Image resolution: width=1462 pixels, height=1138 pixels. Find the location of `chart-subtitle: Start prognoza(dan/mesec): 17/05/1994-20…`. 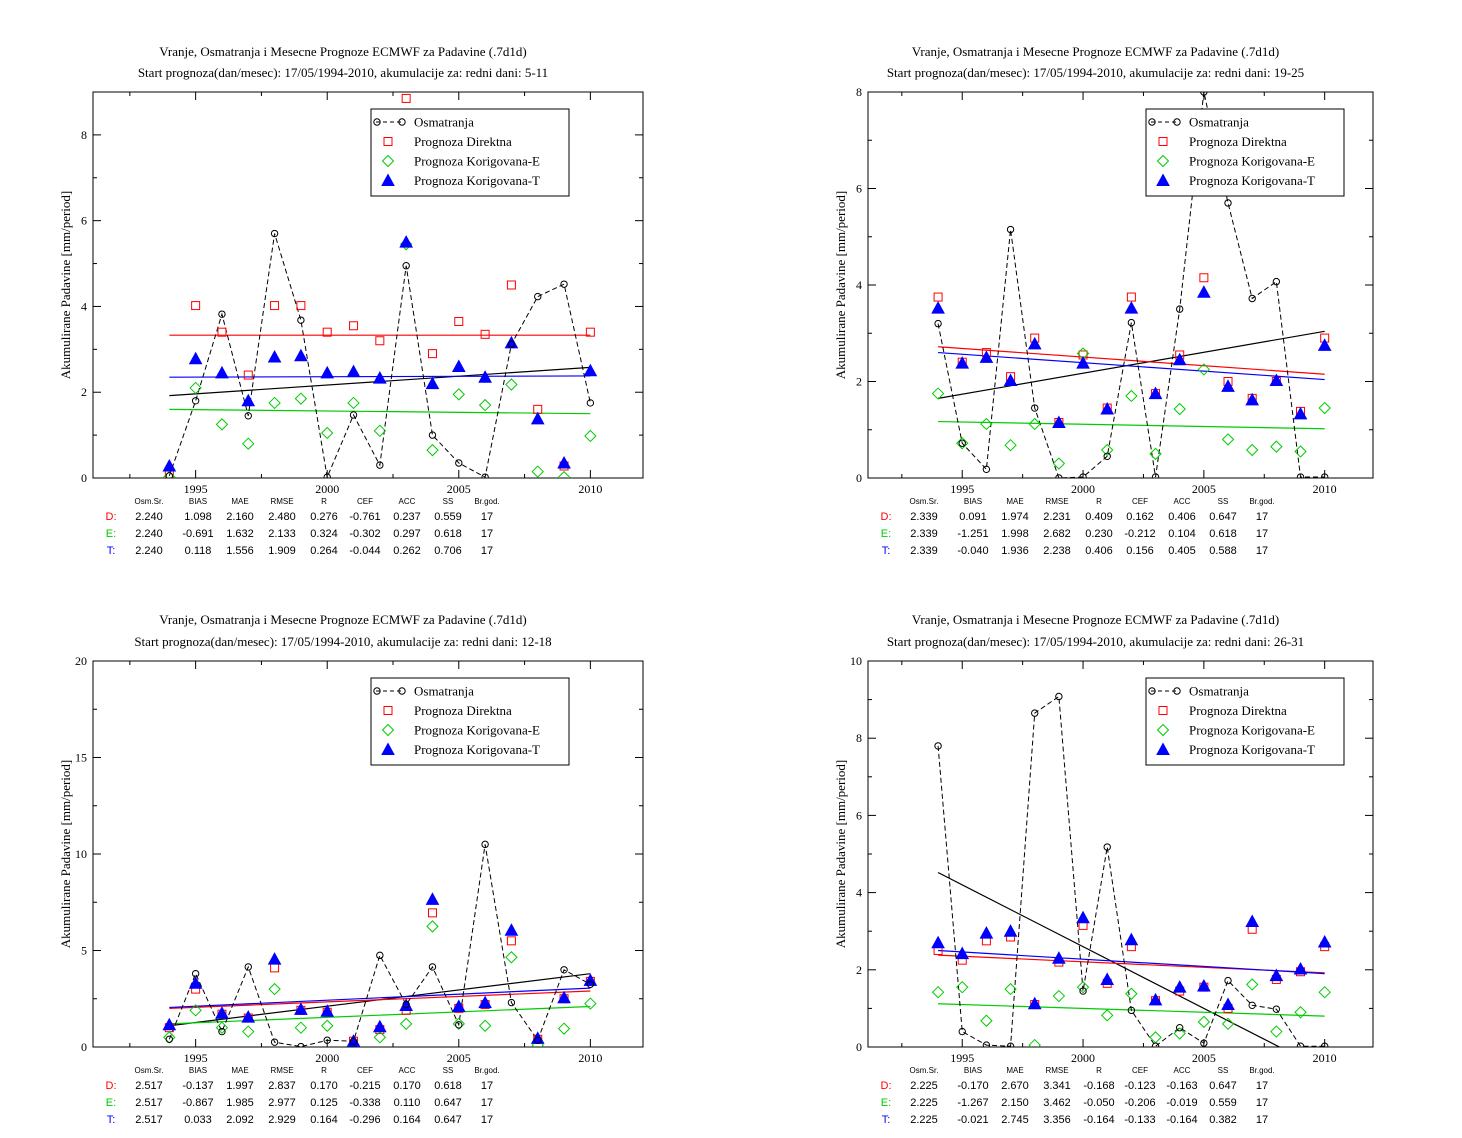

chart-subtitle: Start prognoza(dan/mesec): 17/05/1994-20… is located at coordinates (1095, 641).